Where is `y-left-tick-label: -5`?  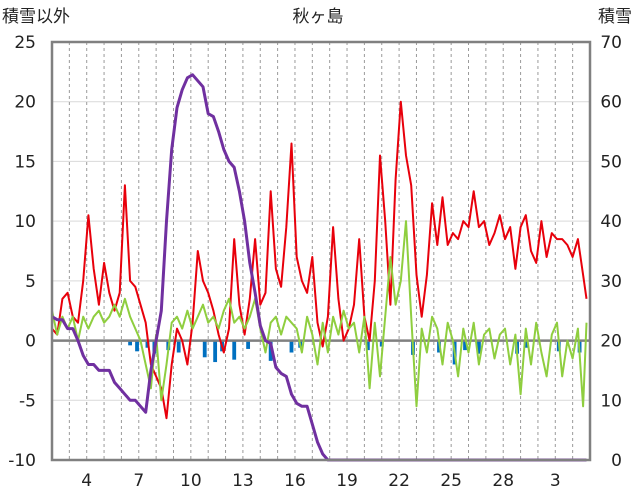
y-left-tick-label: -5 is located at coordinates (27, 401).